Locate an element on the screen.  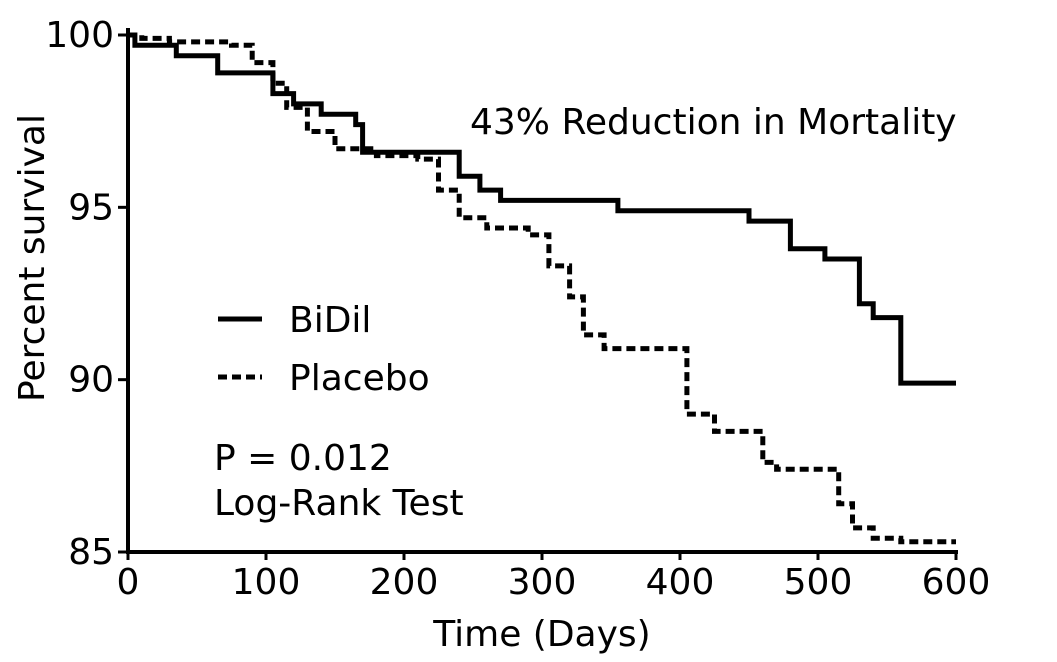
legend: BiDil Placebo is located at coordinates (324, 349).